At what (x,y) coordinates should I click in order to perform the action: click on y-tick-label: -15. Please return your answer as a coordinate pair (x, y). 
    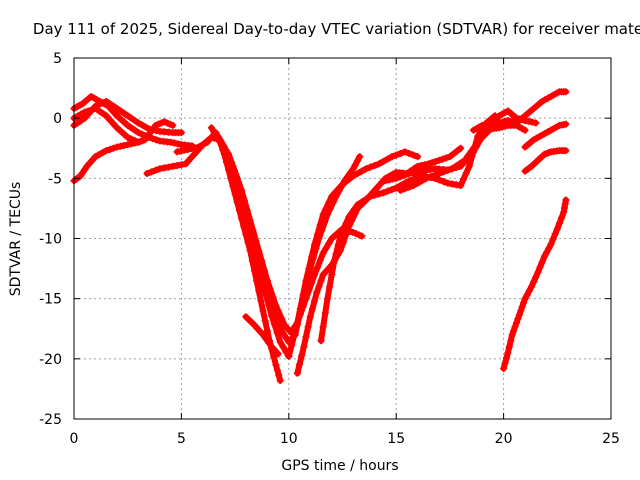
    Looking at the image, I should click on (50, 300).